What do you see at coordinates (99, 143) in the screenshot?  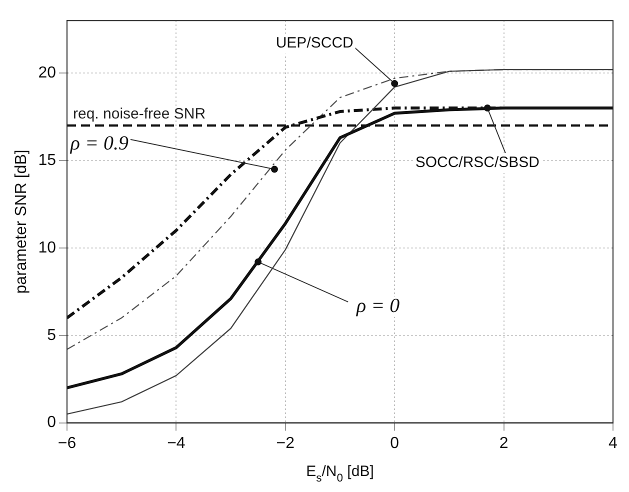 I see `annotation: ρ = 0.9` at bounding box center [99, 143].